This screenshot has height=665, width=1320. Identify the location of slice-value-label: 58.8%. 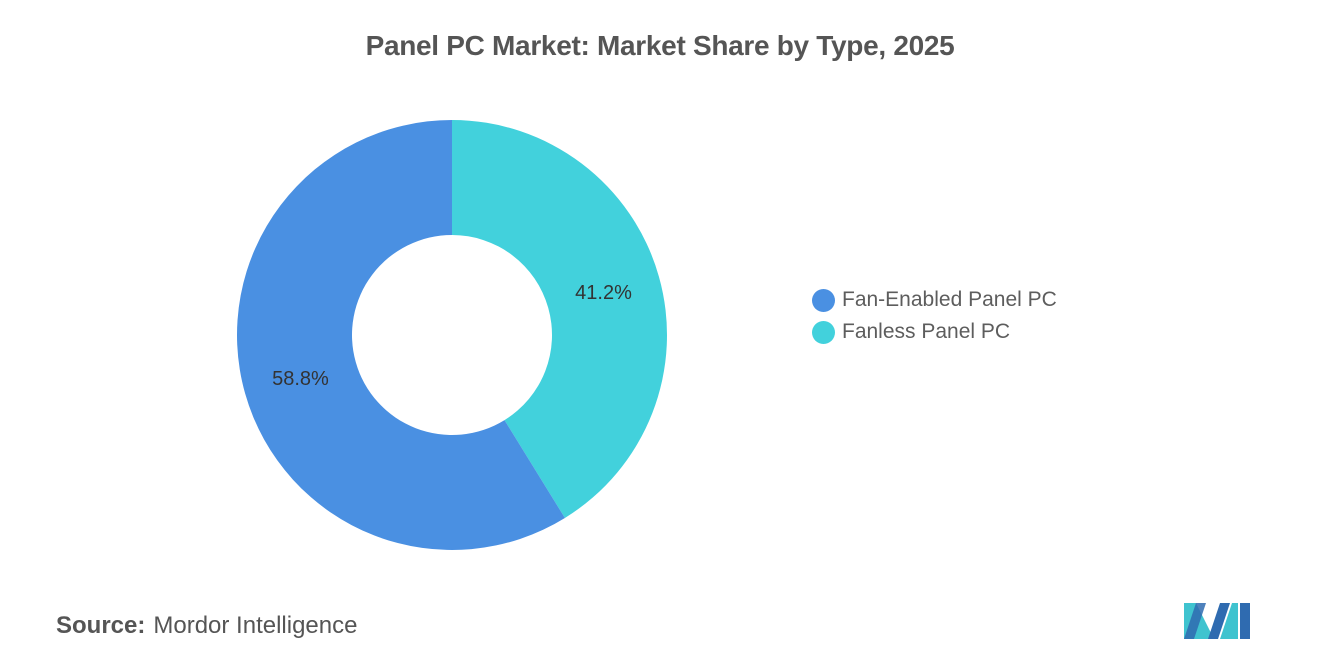
(300, 379).